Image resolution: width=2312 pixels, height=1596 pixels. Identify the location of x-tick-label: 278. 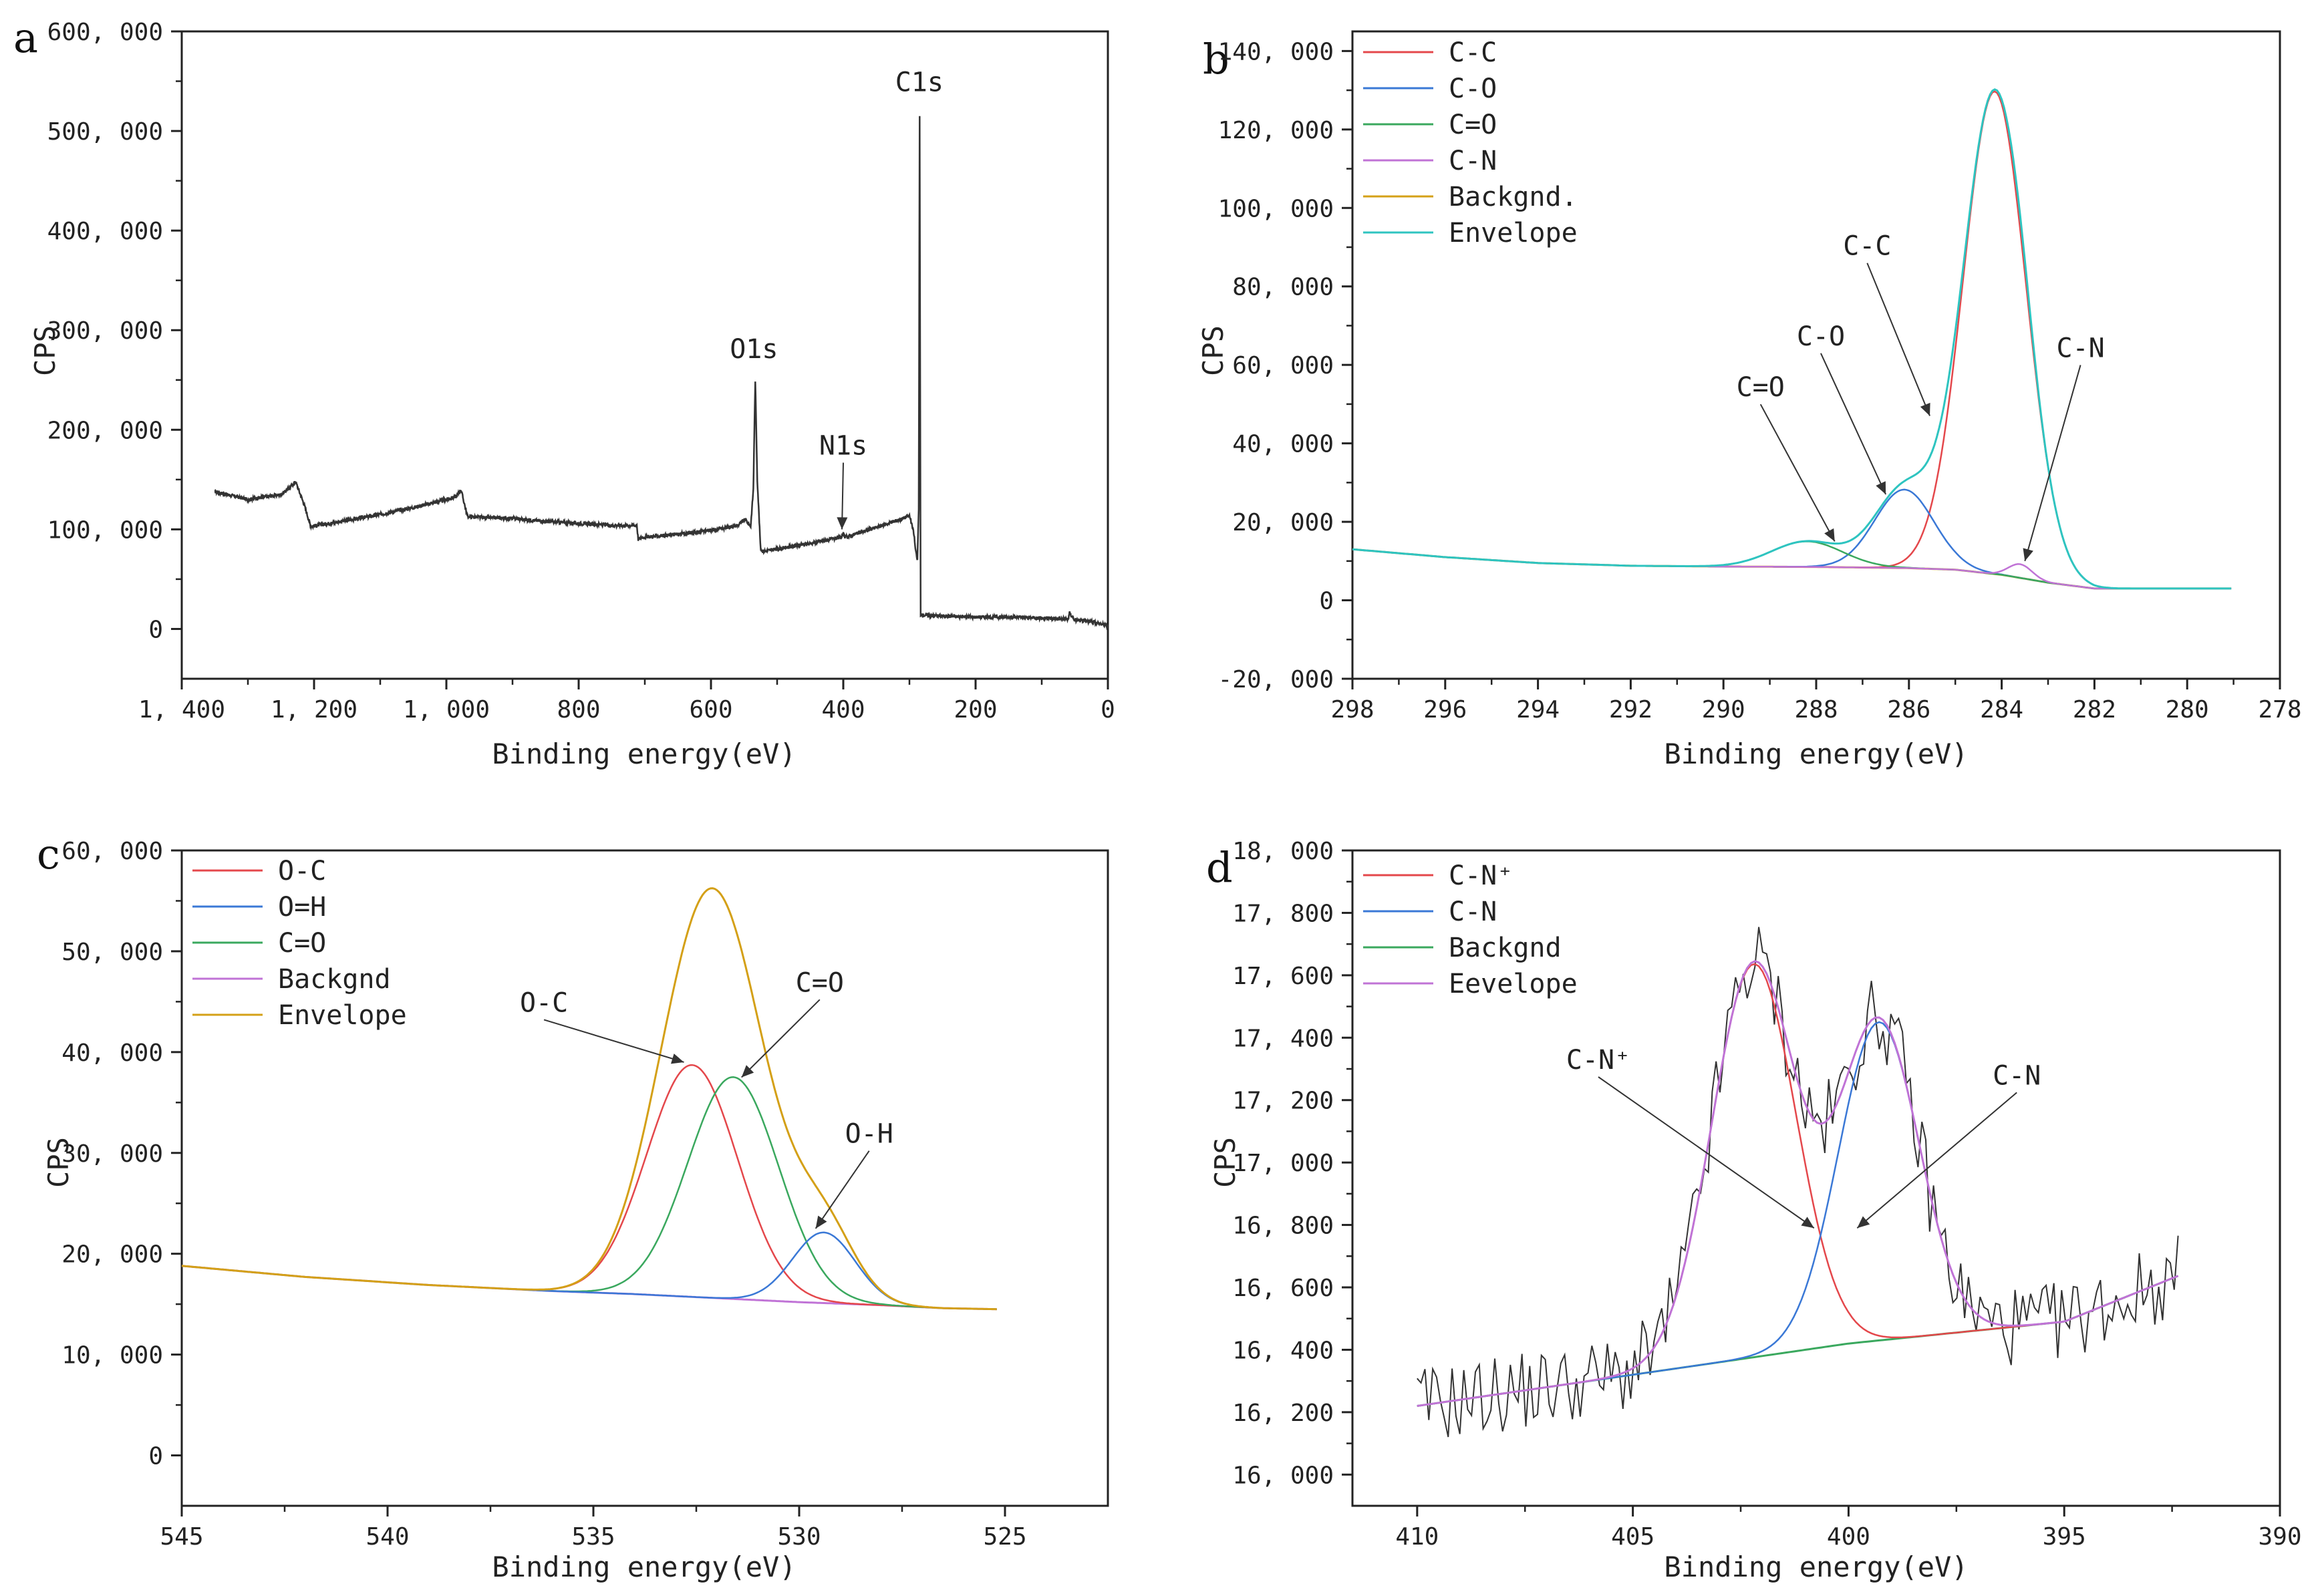
(2279, 710).